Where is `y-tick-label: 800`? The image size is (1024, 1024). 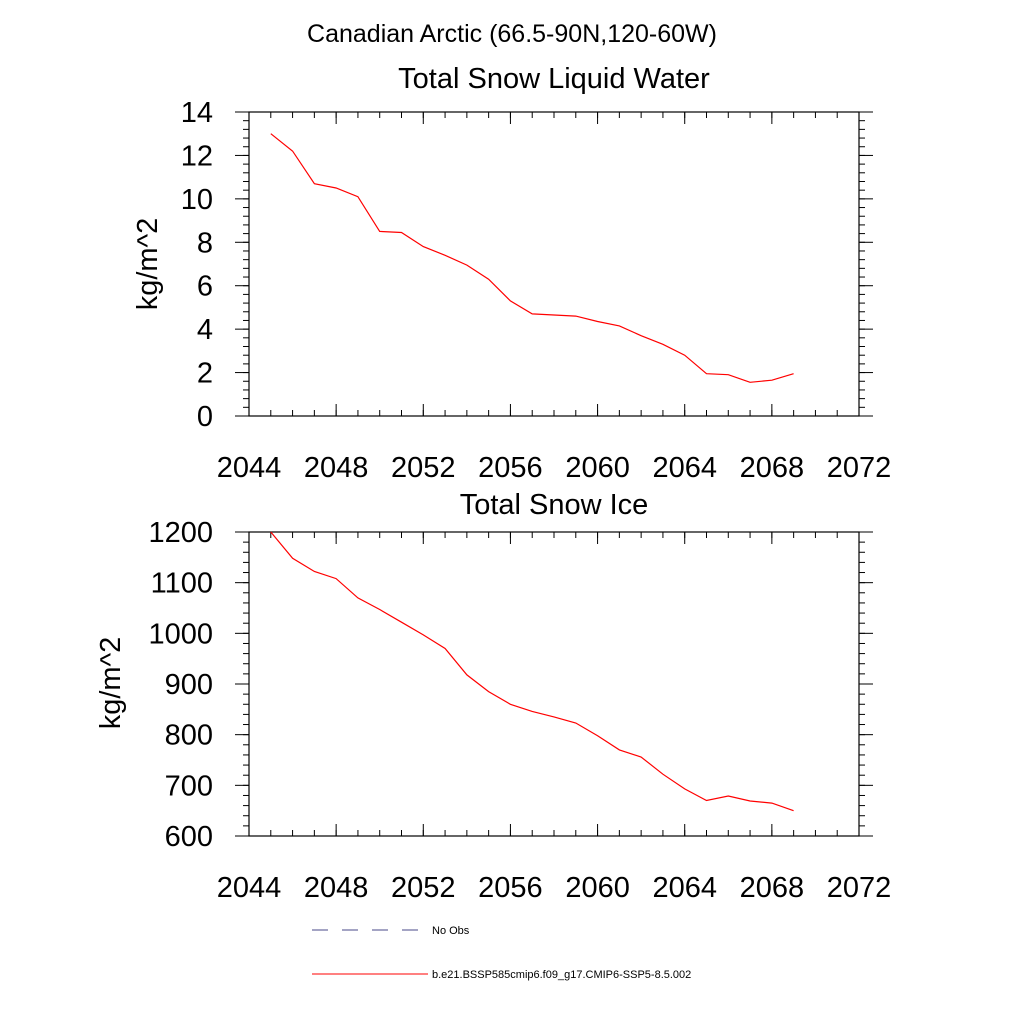
y-tick-label: 800 is located at coordinates (189, 736).